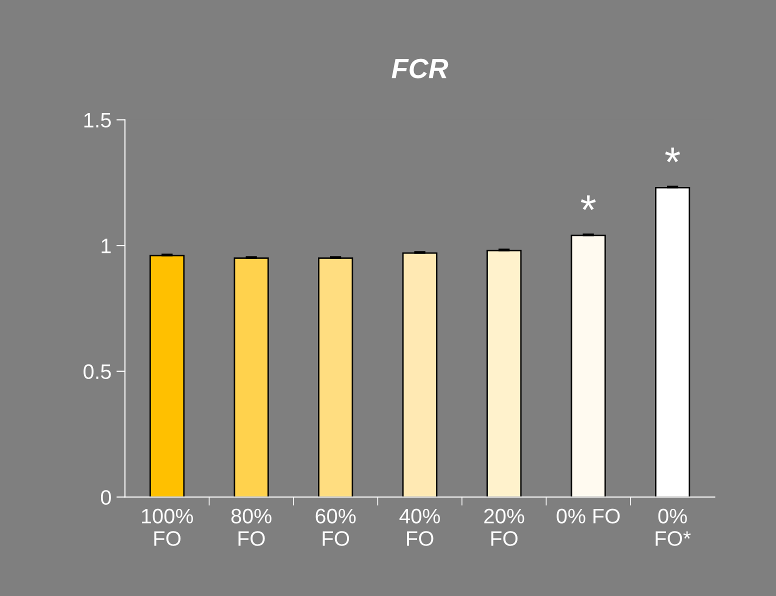 This screenshot has width=776, height=596. What do you see at coordinates (106, 246) in the screenshot?
I see `y-tick-label: 1` at bounding box center [106, 246].